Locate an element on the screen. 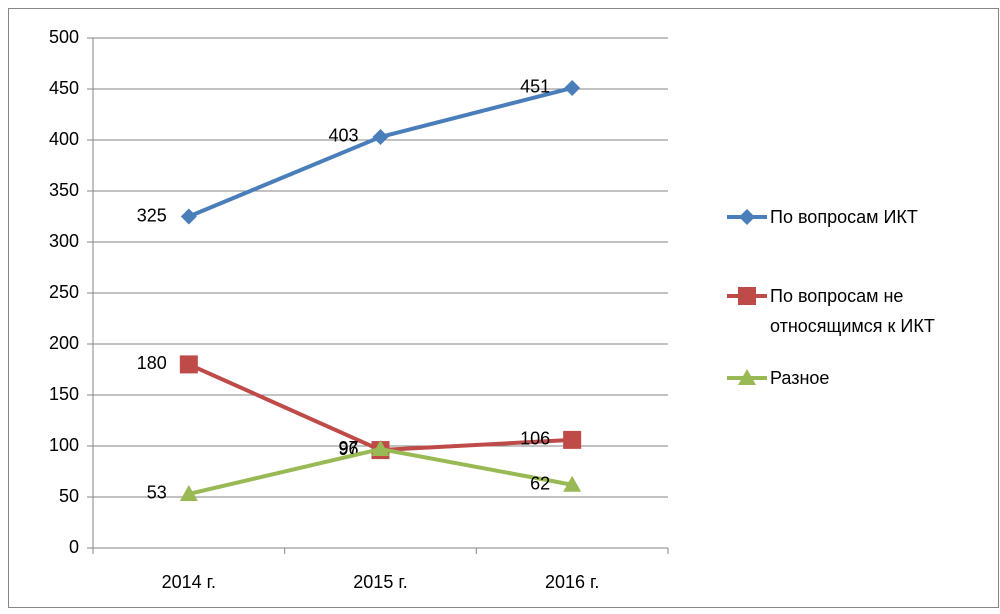 The image size is (1000, 614). y-tick-label: 150 is located at coordinates (64, 394).